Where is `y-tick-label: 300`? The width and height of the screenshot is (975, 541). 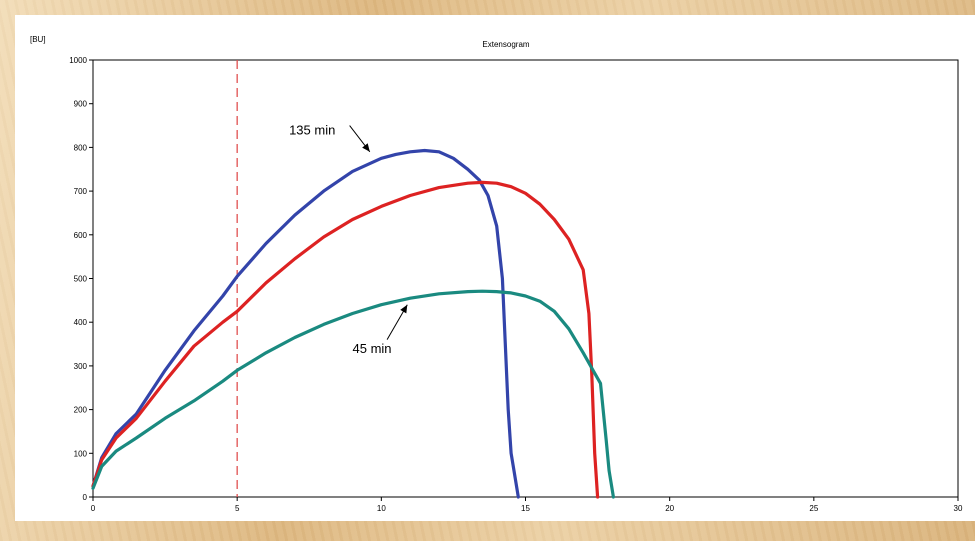 y-tick-label: 300 is located at coordinates (81, 366).